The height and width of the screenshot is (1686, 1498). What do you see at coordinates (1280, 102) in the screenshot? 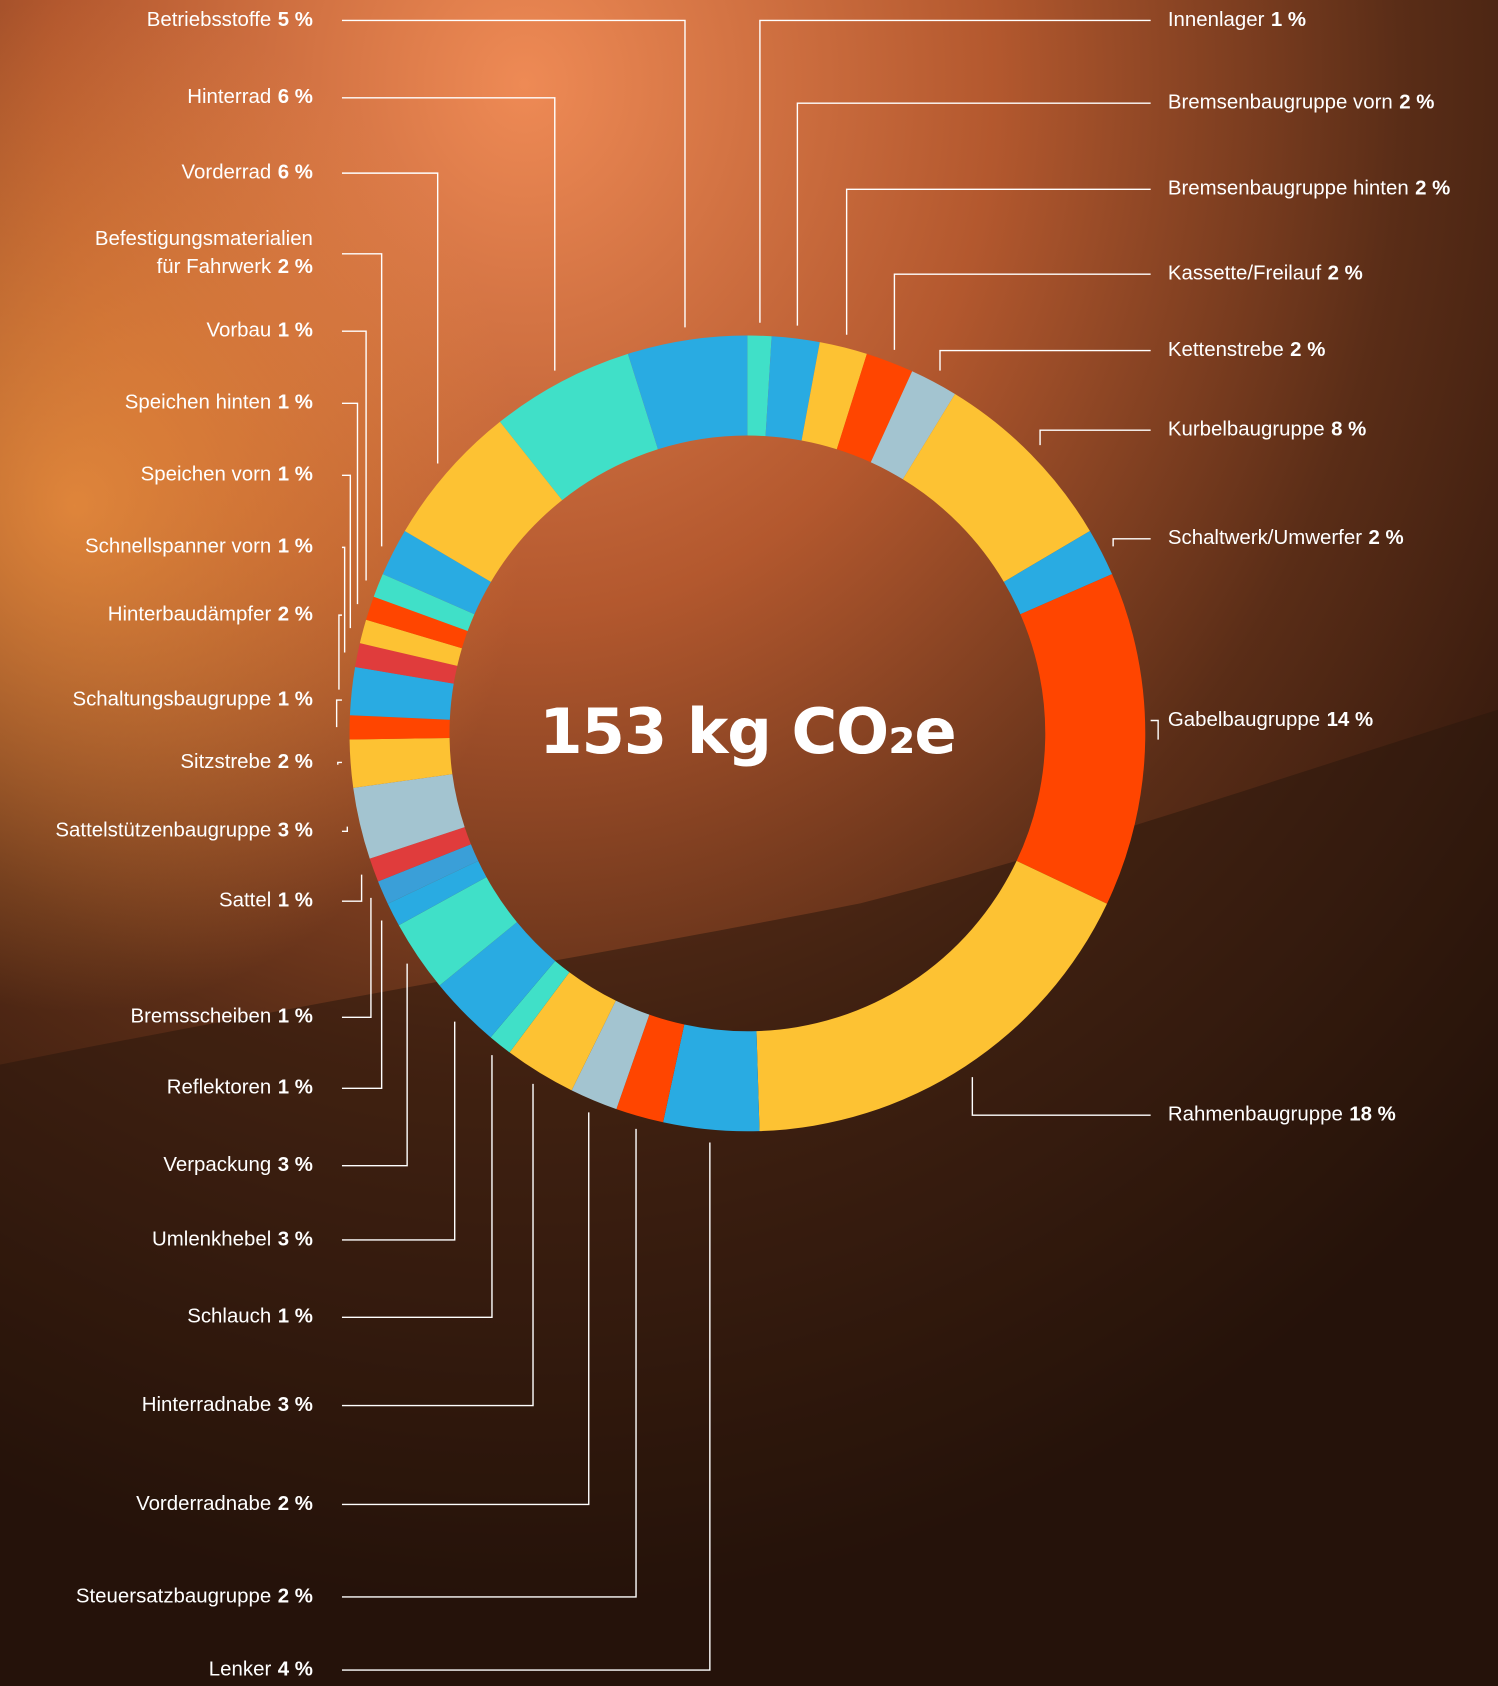
I see `category-name: Bremsenbaugruppe vorn` at bounding box center [1280, 102].